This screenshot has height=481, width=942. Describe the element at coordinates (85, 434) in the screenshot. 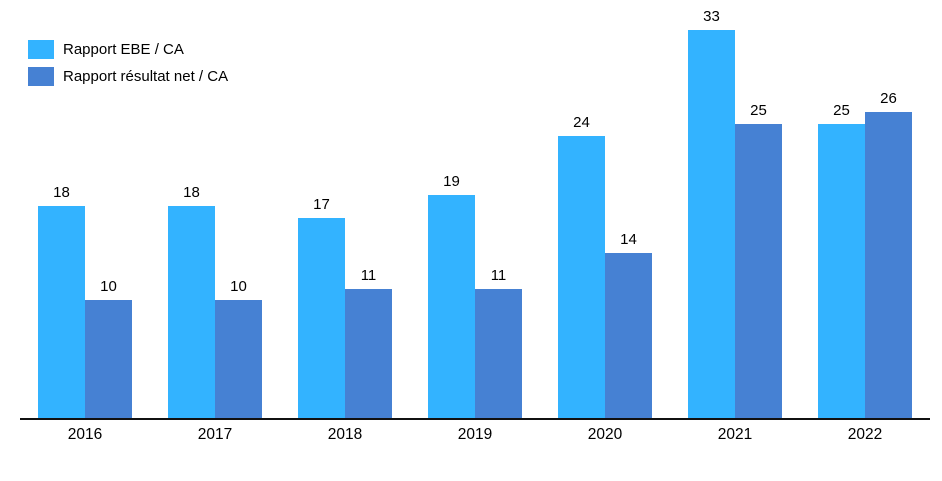

I see `x-axis-label-2016: 2016` at that location.